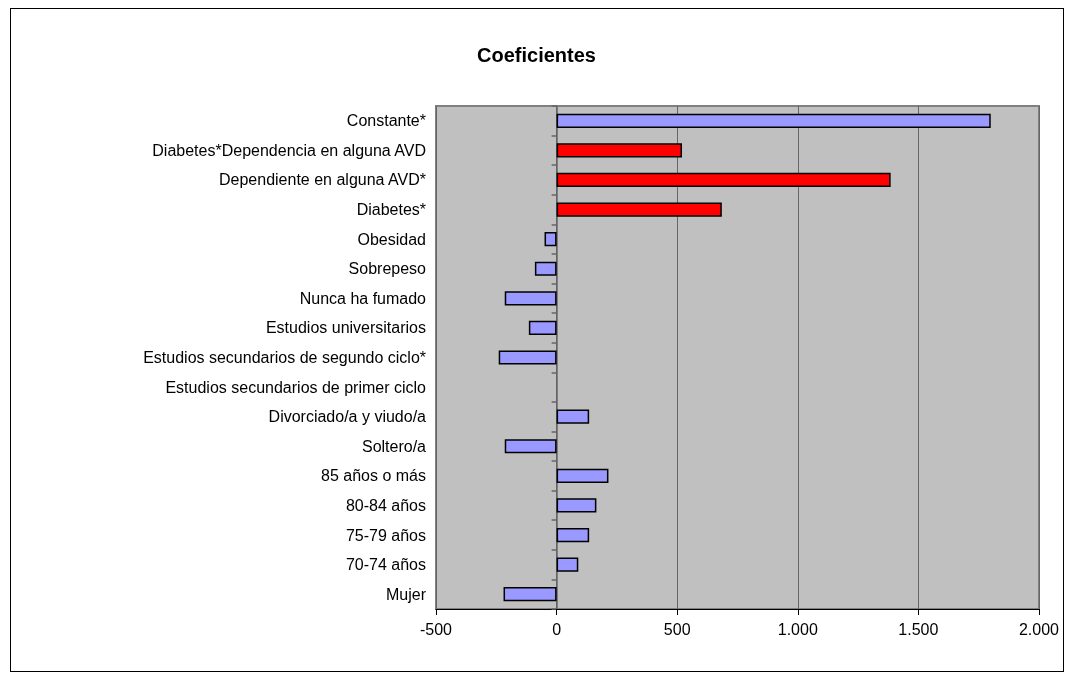 The width and height of the screenshot is (1074, 680). I want to click on y-tick-label: Obesidad, so click(391, 239).